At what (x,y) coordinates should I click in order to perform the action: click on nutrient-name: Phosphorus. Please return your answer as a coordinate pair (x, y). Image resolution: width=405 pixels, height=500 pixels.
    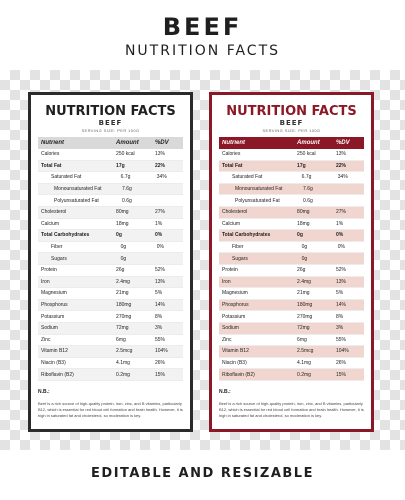
    Looking at the image, I should click on (54, 305).